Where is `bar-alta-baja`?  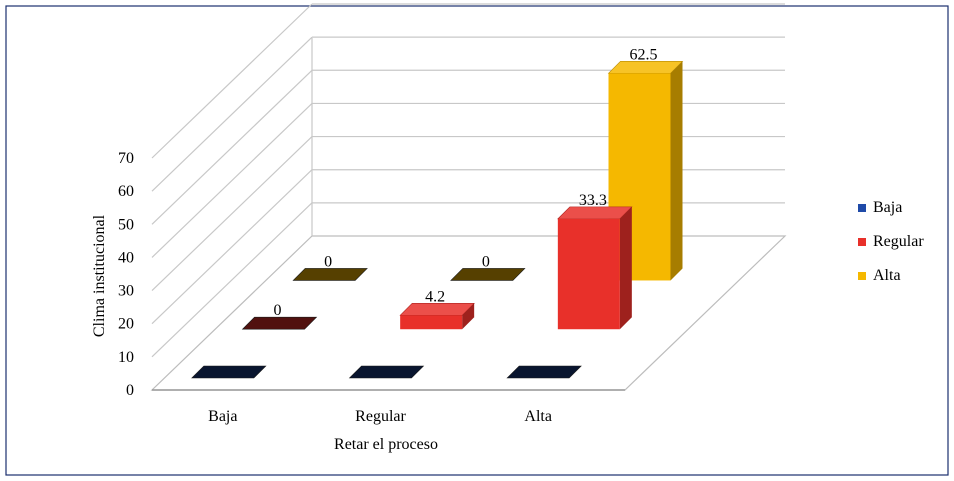 bar-alta-baja is located at coordinates (330, 274).